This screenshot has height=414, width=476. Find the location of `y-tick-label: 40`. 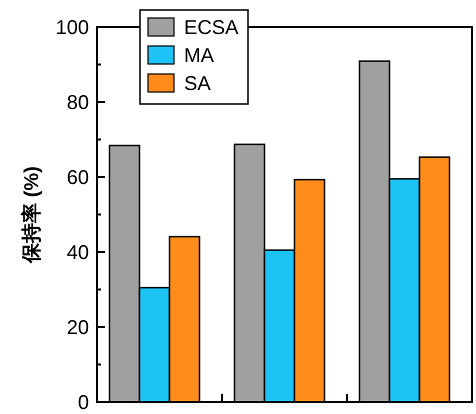

y-tick-label: 40 is located at coordinates (77, 253).